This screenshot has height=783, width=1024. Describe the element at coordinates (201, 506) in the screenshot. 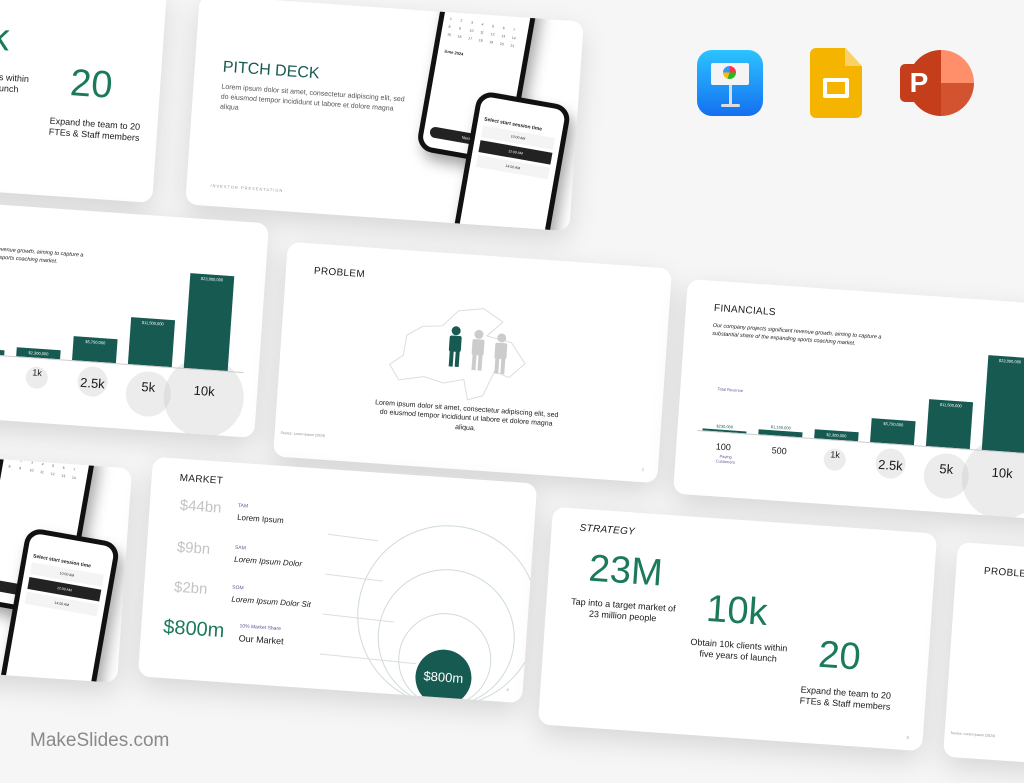

I see `tam-value: $44bn` at that location.